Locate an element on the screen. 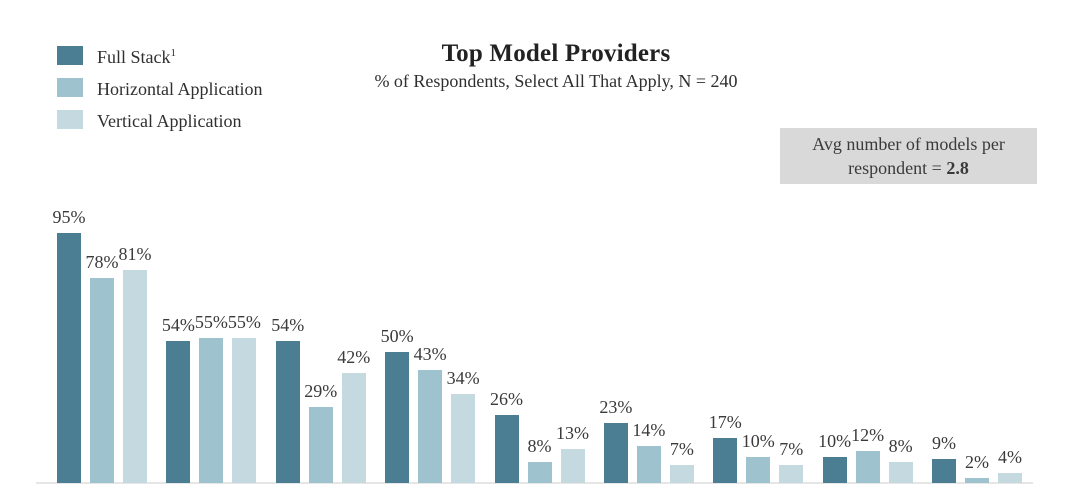  bar-full-stack: 26% is located at coordinates (506, 436).